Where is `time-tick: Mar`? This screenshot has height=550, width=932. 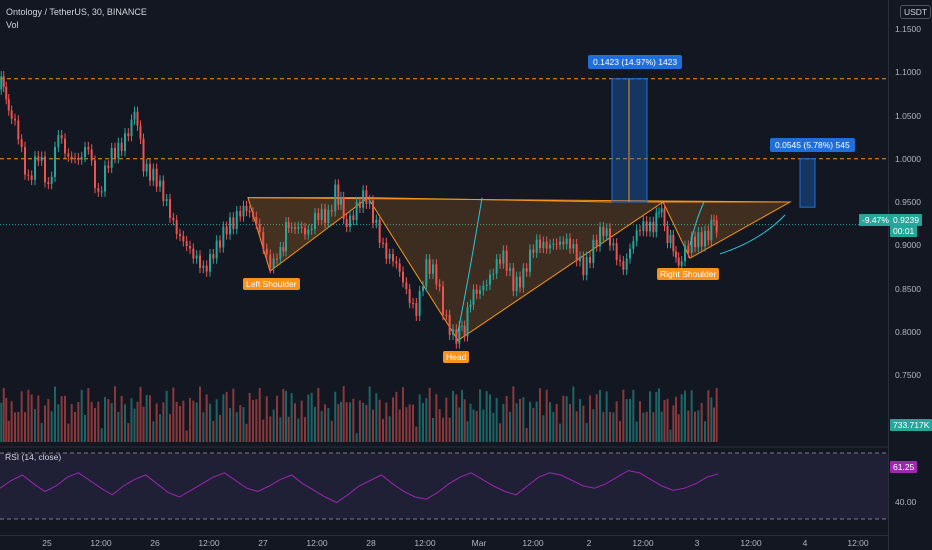
time-tick: Mar is located at coordinates (479, 543).